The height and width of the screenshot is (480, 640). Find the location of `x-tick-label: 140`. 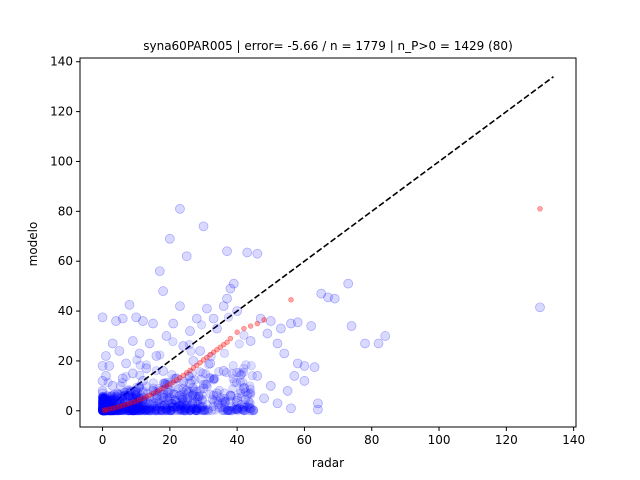

x-tick-label: 140 is located at coordinates (573, 440).